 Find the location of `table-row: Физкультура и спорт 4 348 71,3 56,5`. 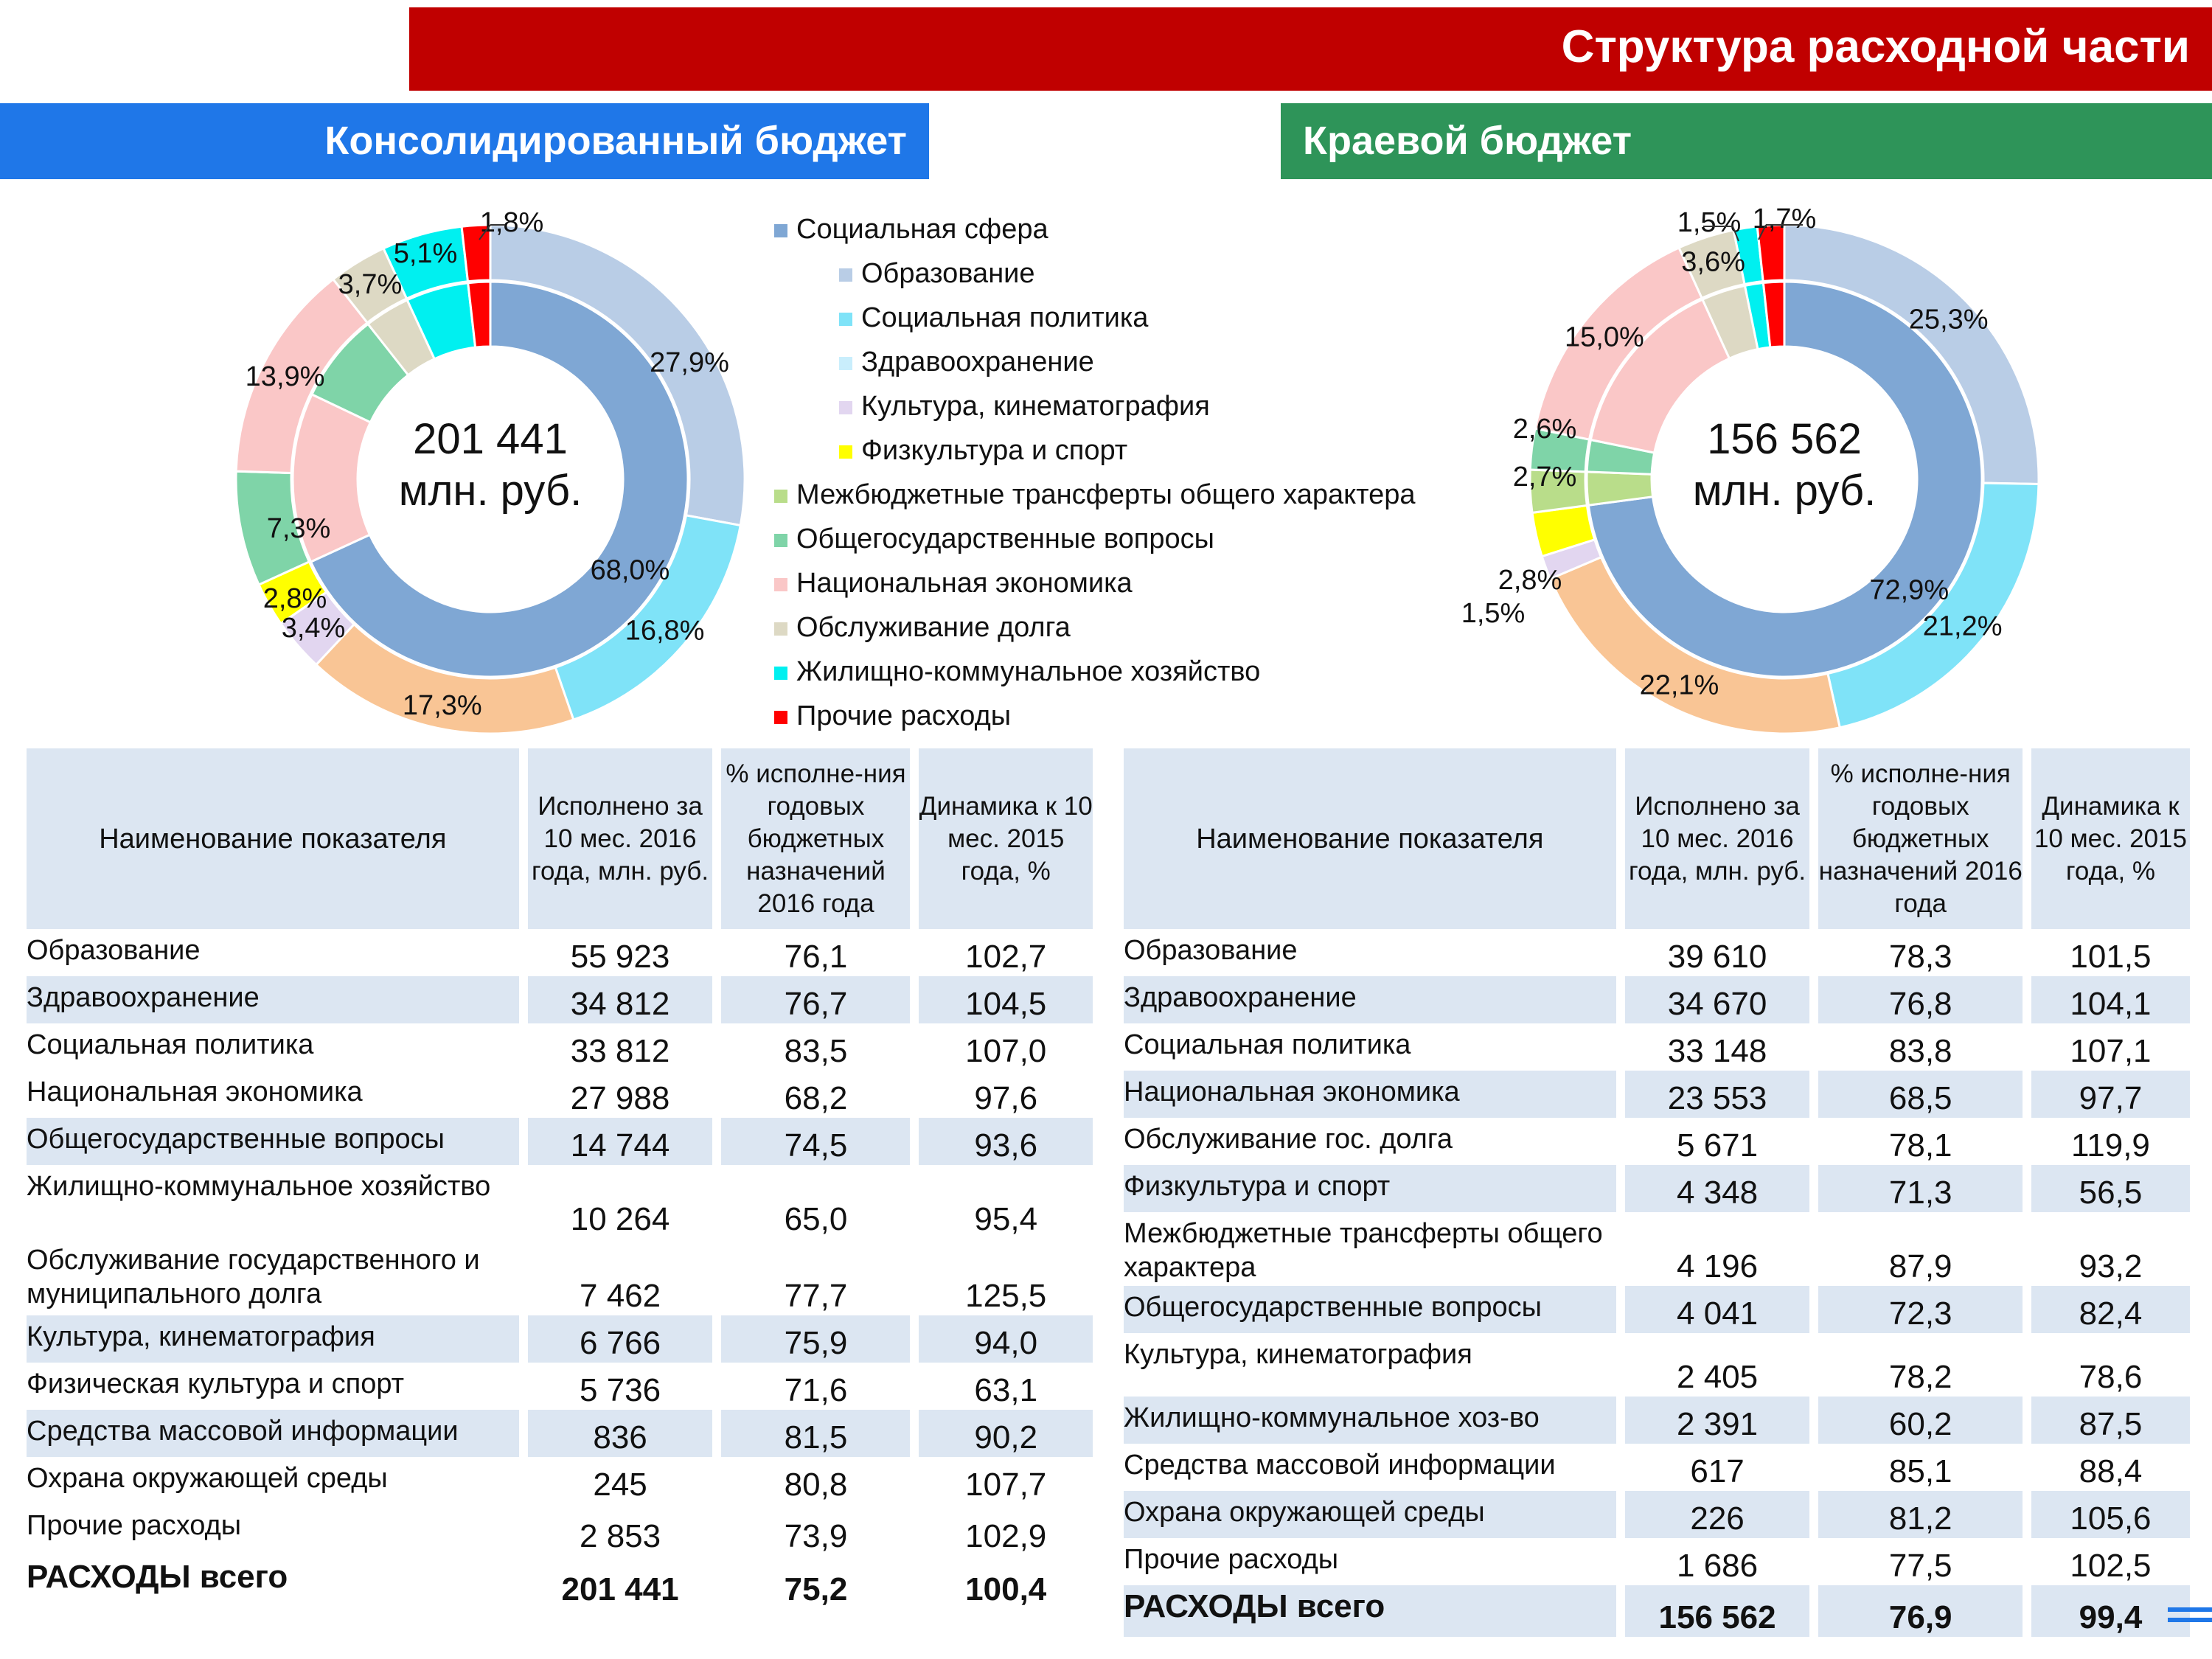

table-row: Физкультура и спорт 4 348 71,3 56,5 is located at coordinates (1657, 1188).